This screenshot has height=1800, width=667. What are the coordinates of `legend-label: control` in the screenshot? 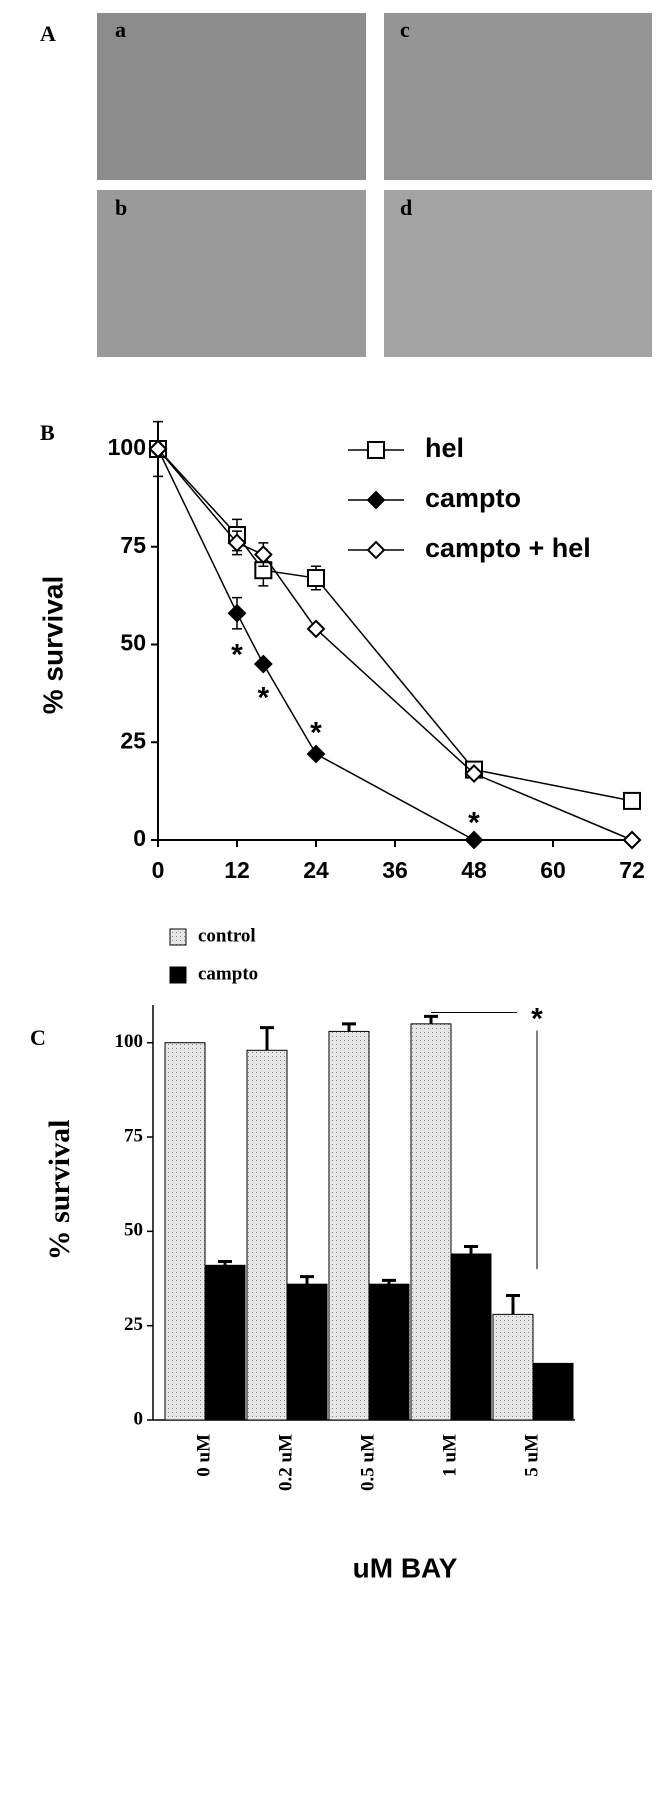 It's located at (227, 935).